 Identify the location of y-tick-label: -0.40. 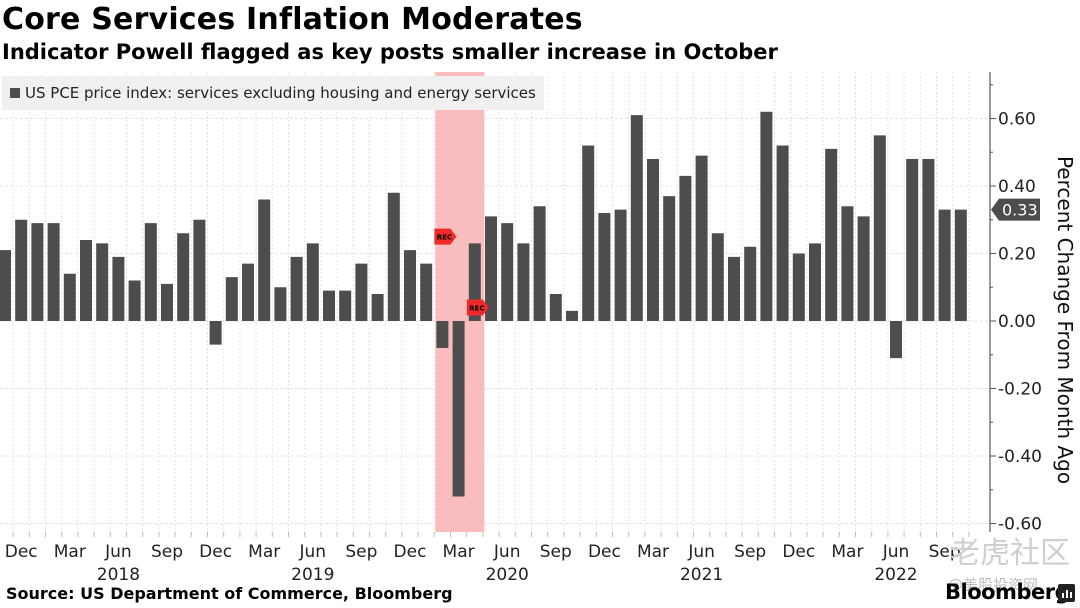
(1020, 457).